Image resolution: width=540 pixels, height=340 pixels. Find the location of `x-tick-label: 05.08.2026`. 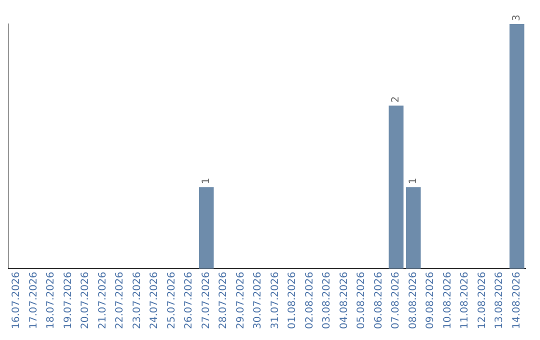

x-tick-label: 05.08.2026 is located at coordinates (362, 301).